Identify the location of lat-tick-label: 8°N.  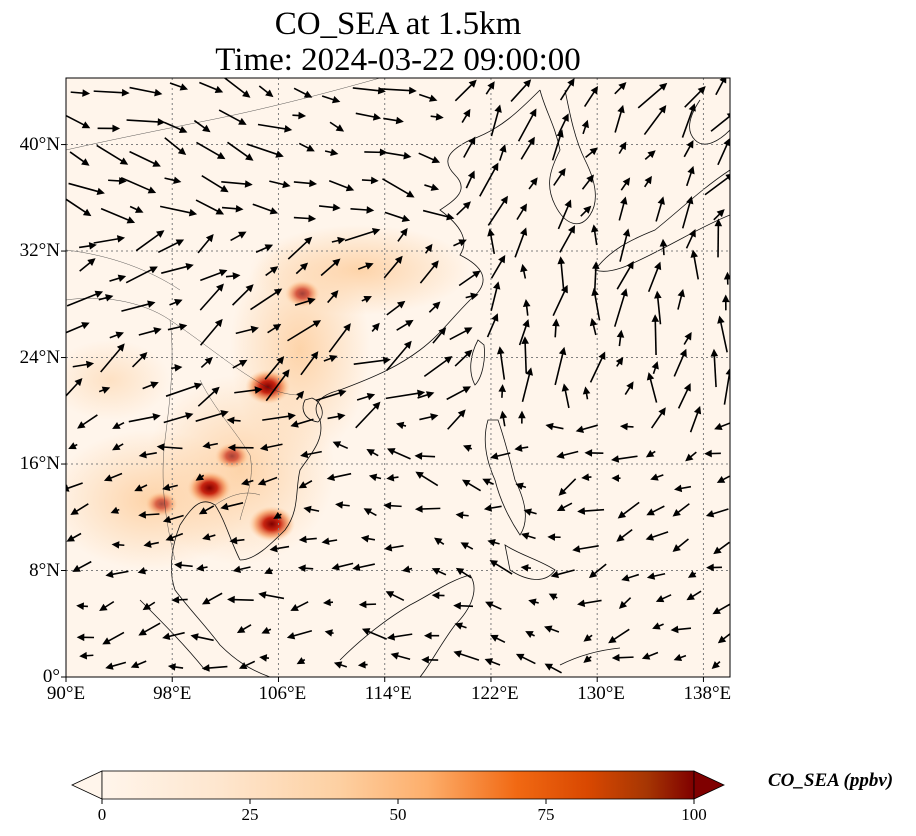
(44, 570).